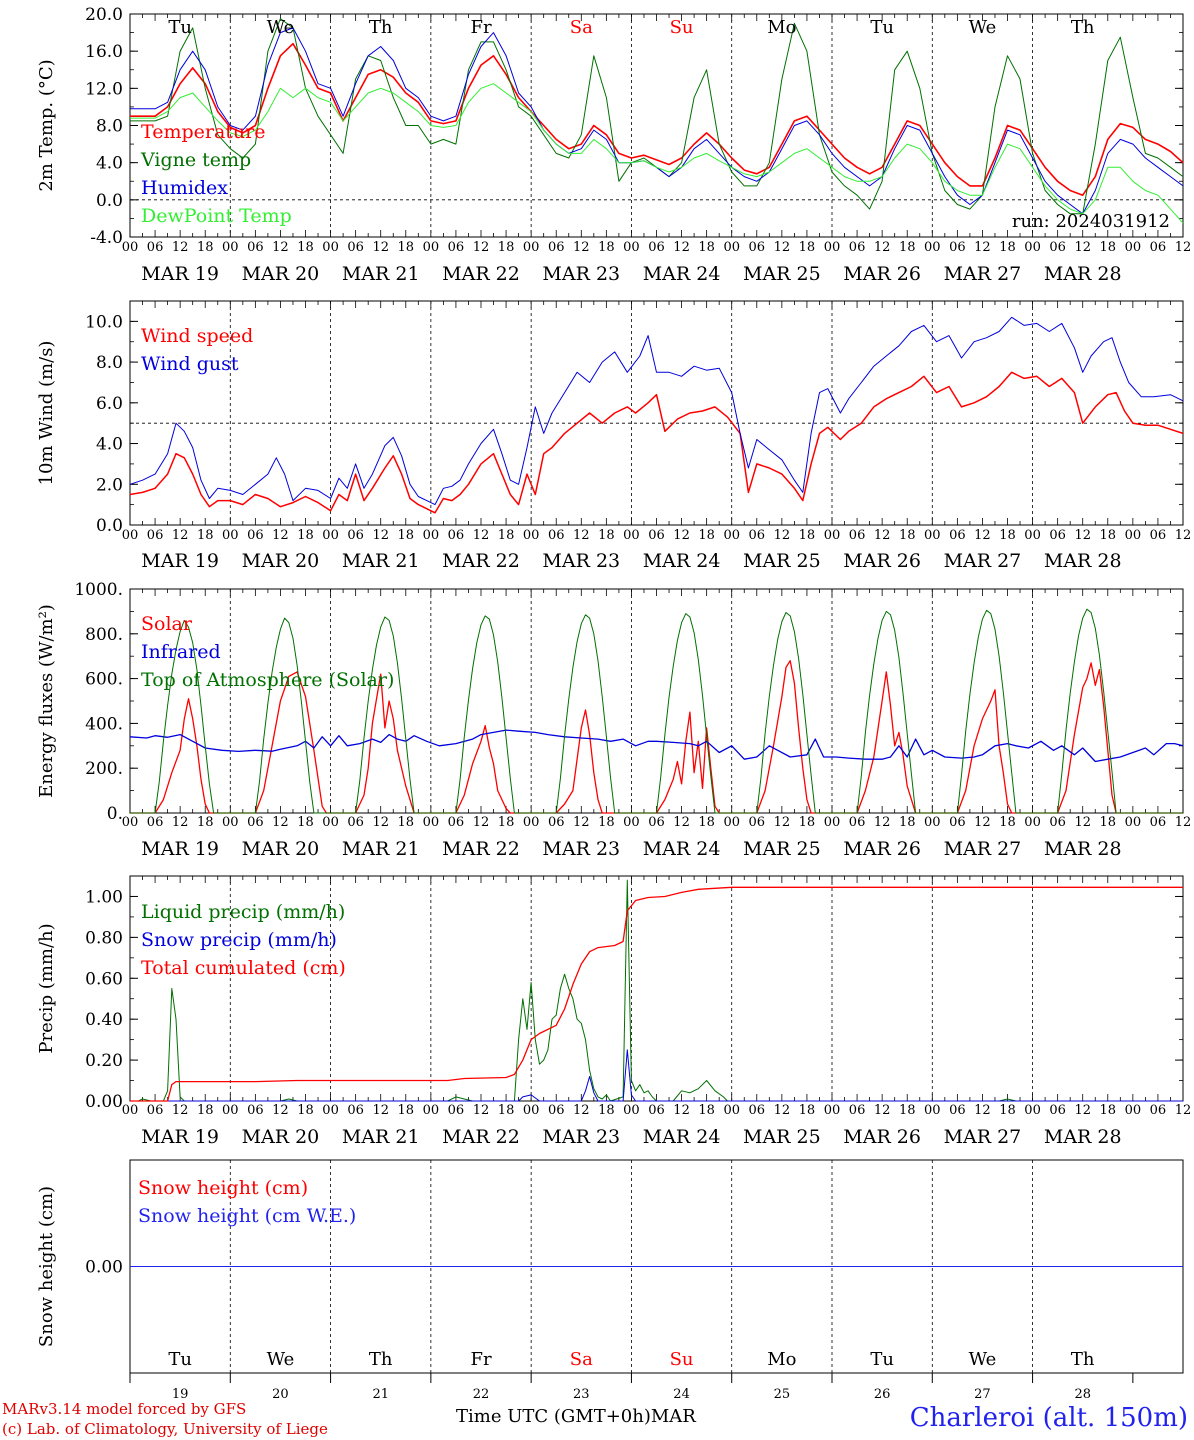 The height and width of the screenshot is (1440, 1194). Describe the element at coordinates (1083, 1359) in the screenshot. I see `day-abbrev: Th` at that location.